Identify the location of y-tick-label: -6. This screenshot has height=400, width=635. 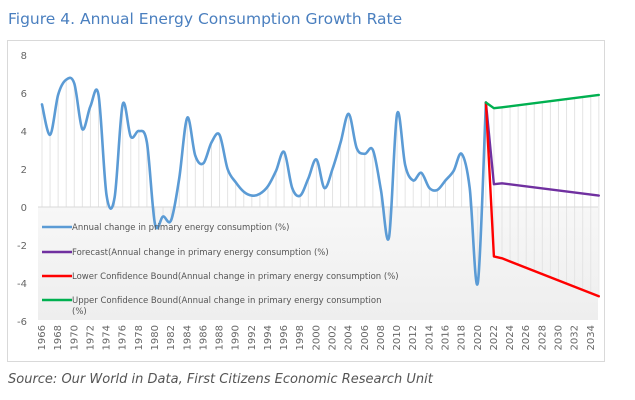
(22, 322).